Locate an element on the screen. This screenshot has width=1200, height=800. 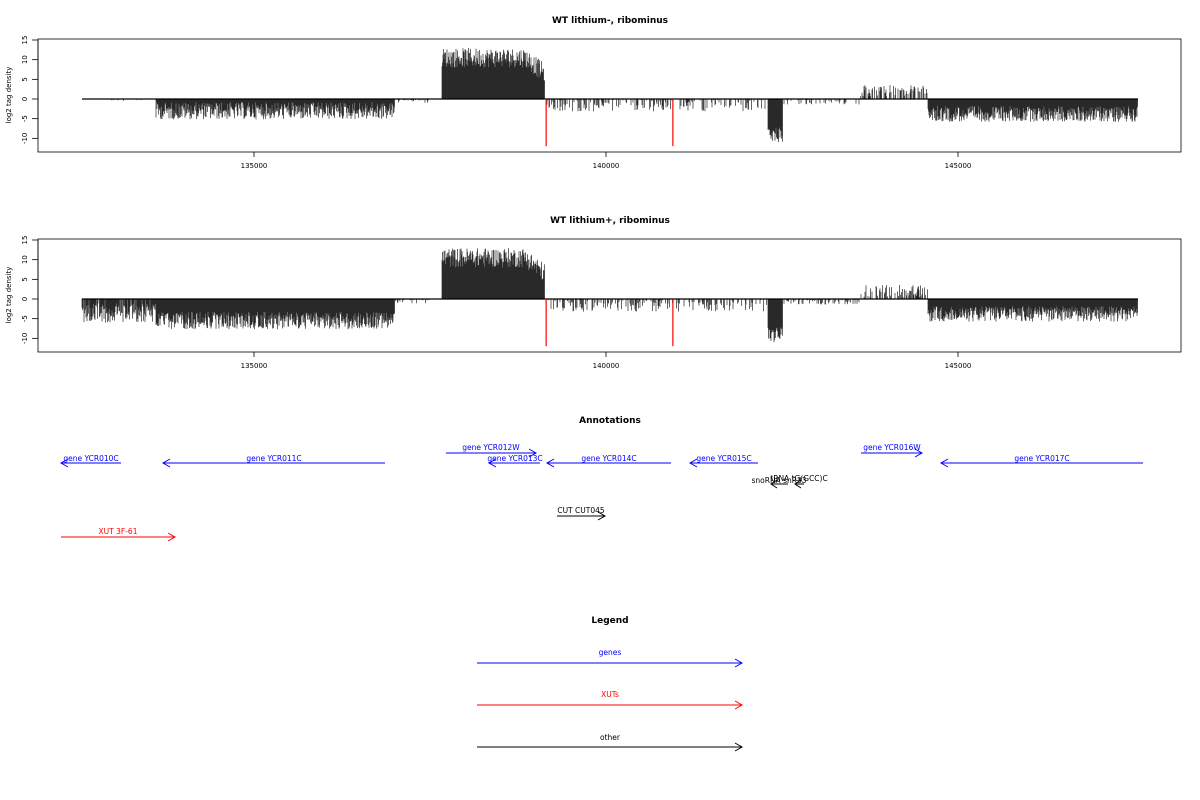
legend-item-other: other is located at coordinates (610, 742).